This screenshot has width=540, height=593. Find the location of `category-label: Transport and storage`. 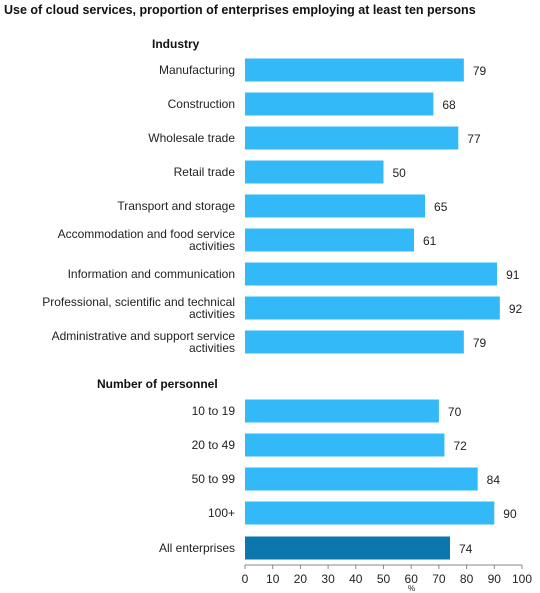

category-label: Transport and storage is located at coordinates (176, 206).